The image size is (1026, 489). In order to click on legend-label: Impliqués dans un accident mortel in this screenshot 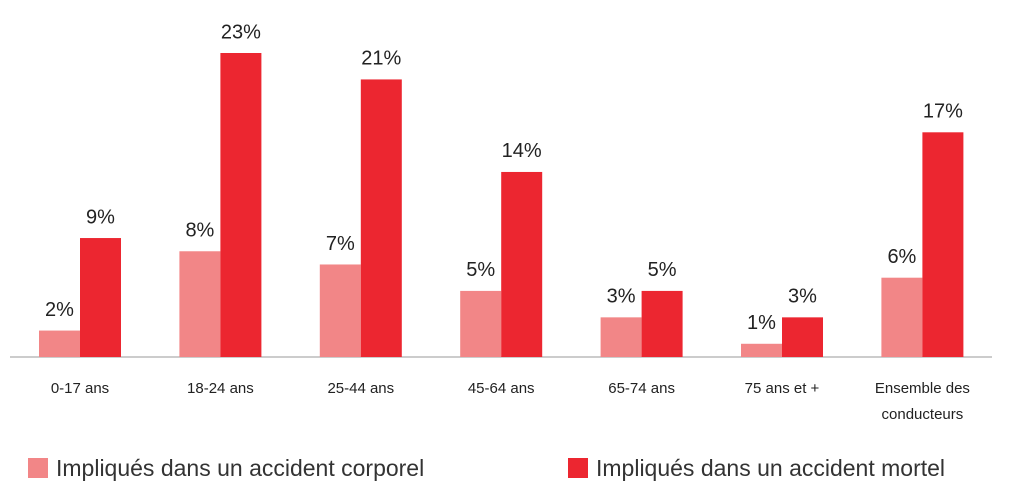, I will do `click(771, 468)`.